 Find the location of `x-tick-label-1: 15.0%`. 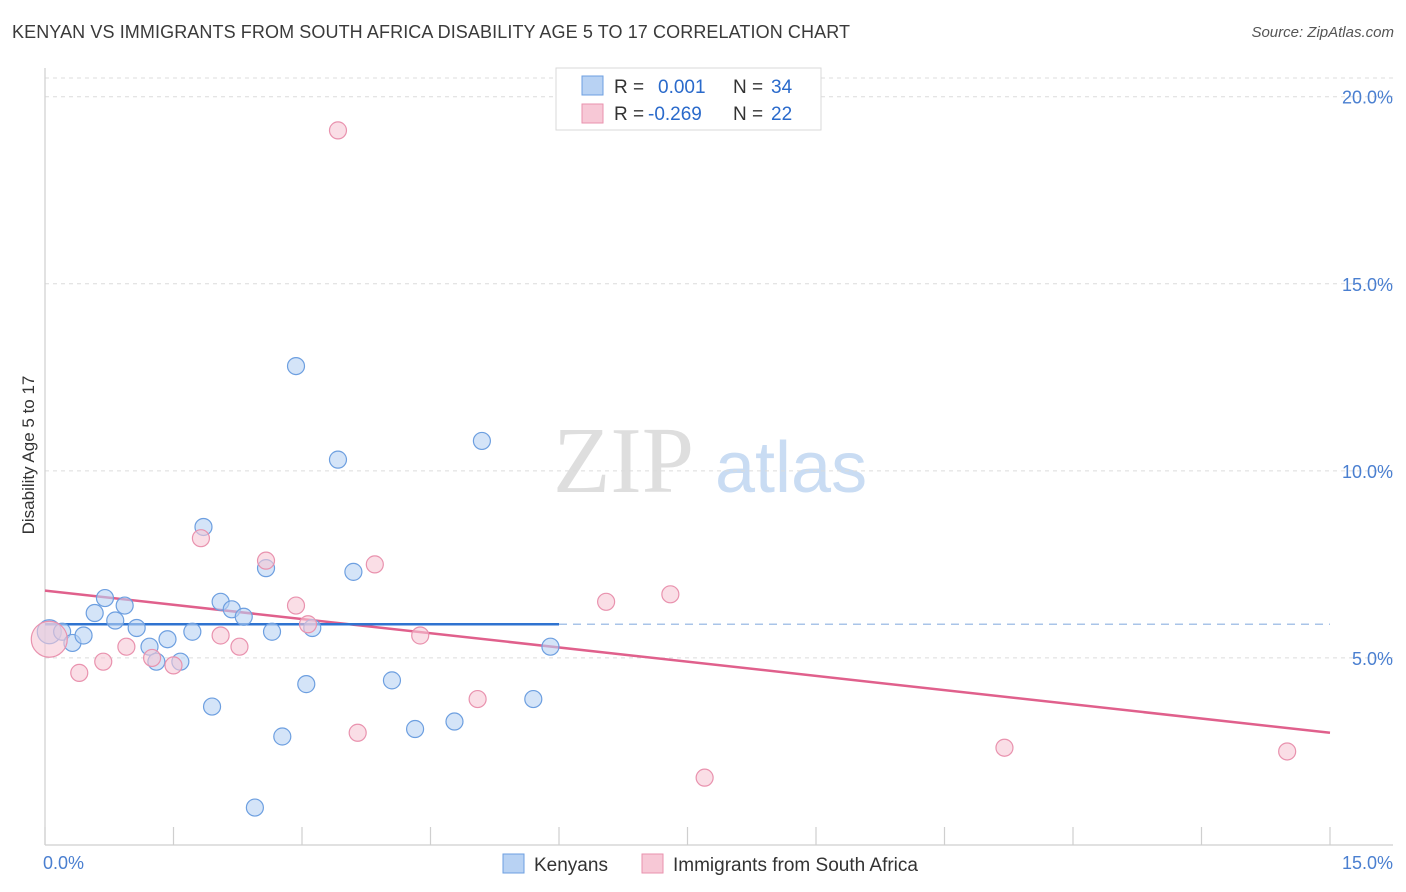

x-tick-label-1: 15.0% is located at coordinates (1367, 863).